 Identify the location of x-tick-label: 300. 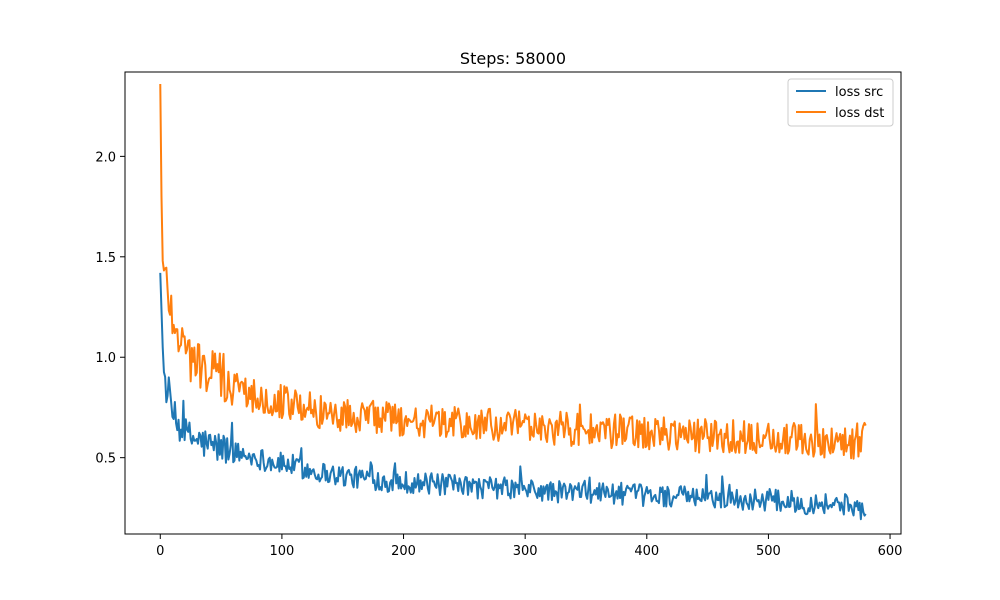
(525, 551).